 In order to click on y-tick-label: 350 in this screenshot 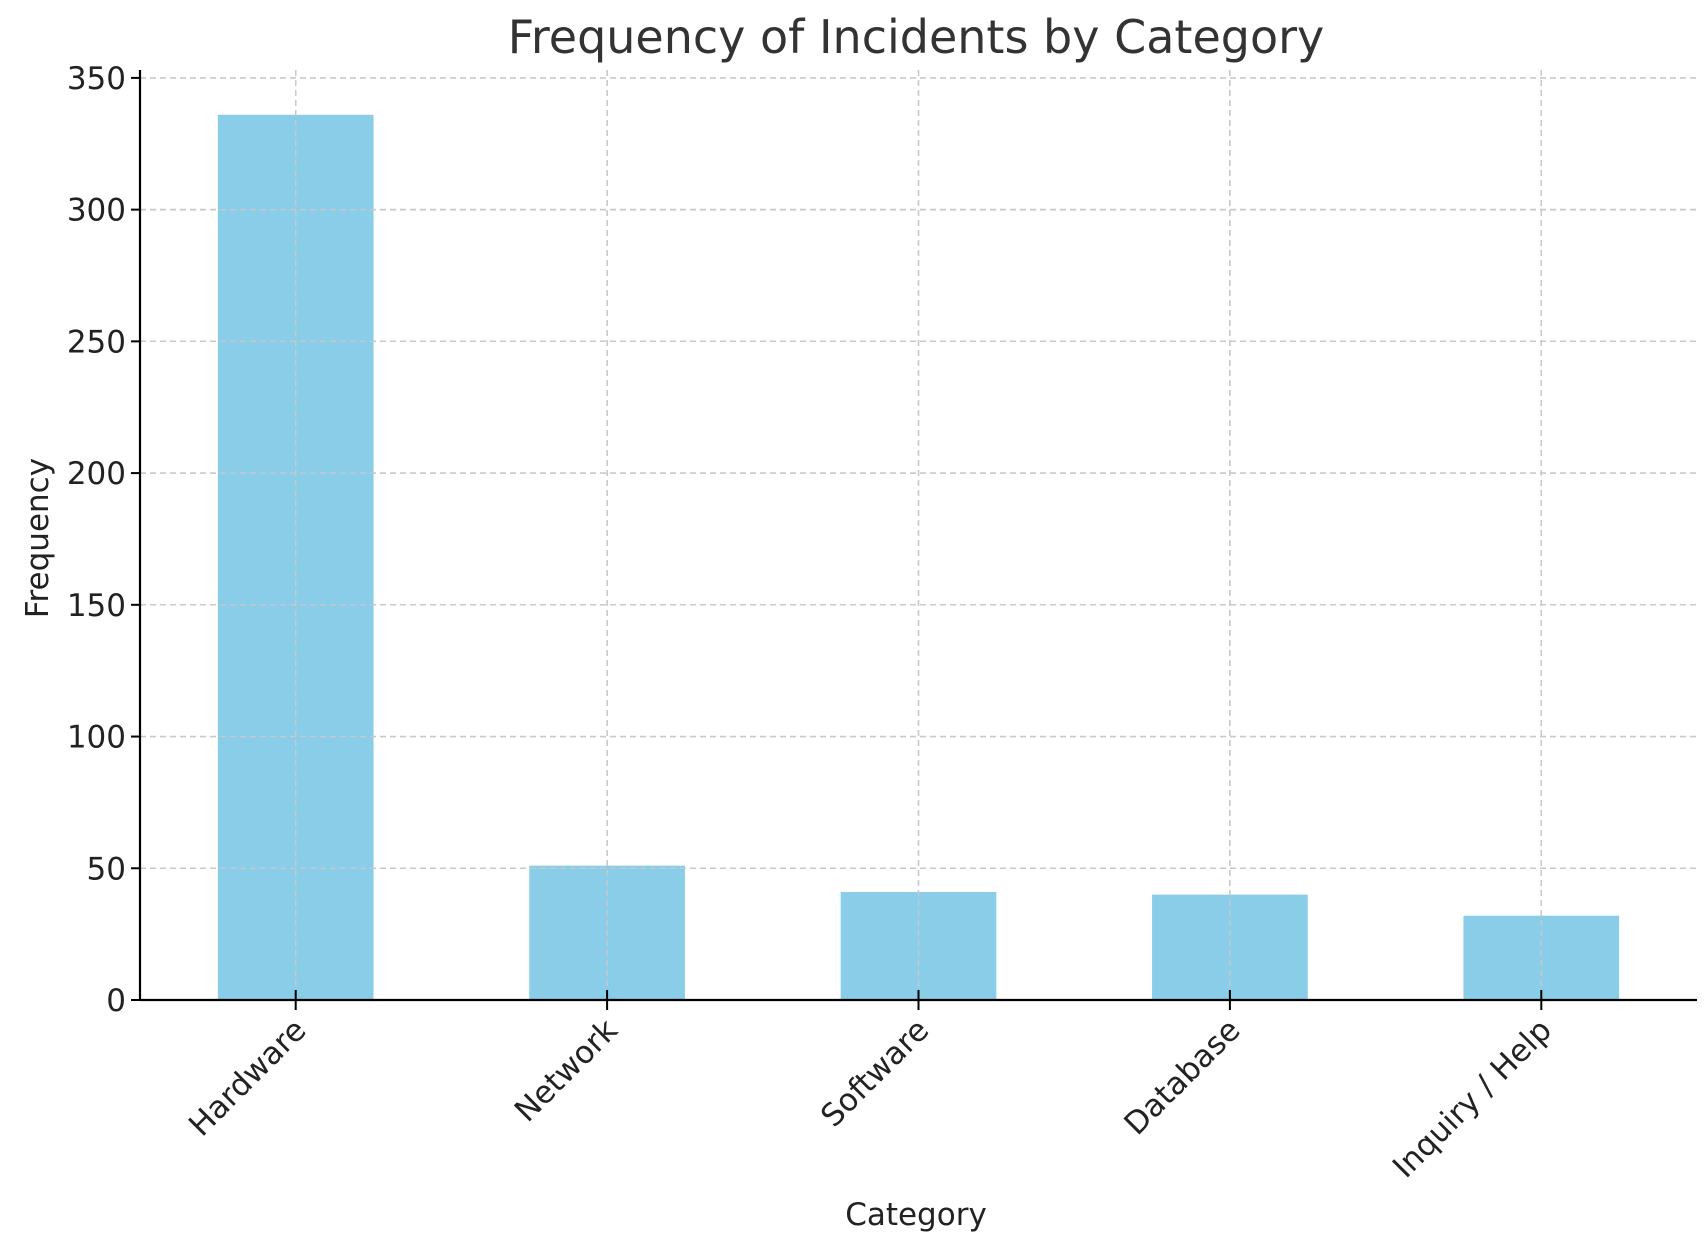, I will do `click(96, 79)`.